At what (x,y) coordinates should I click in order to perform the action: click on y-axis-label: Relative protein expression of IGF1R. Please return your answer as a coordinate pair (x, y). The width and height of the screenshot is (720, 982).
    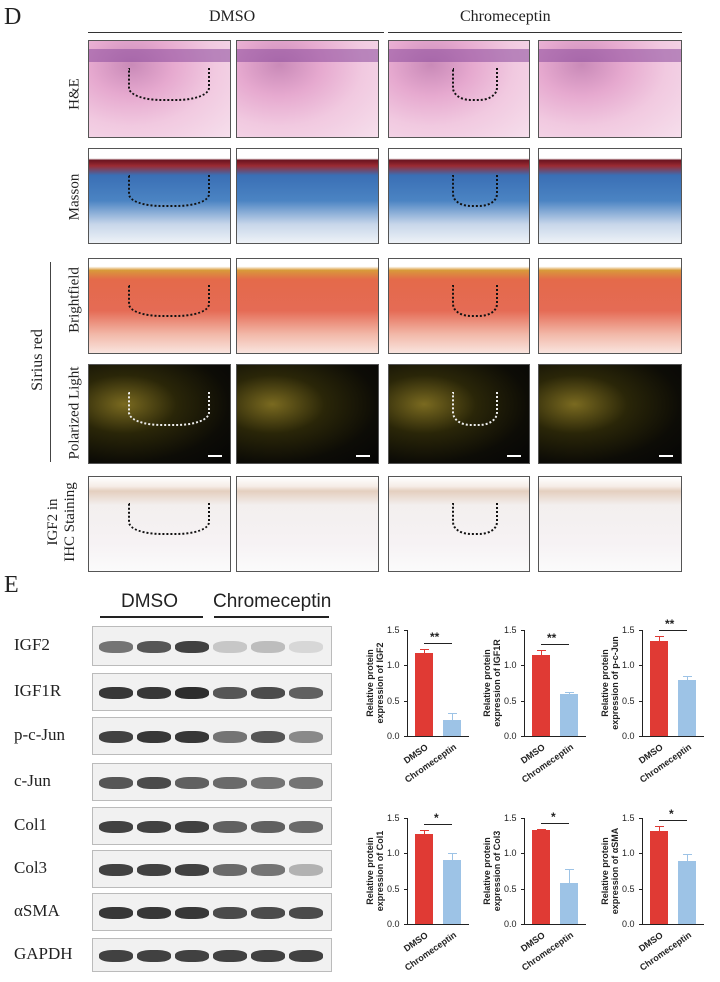
    Looking at the image, I should click on (492, 683).